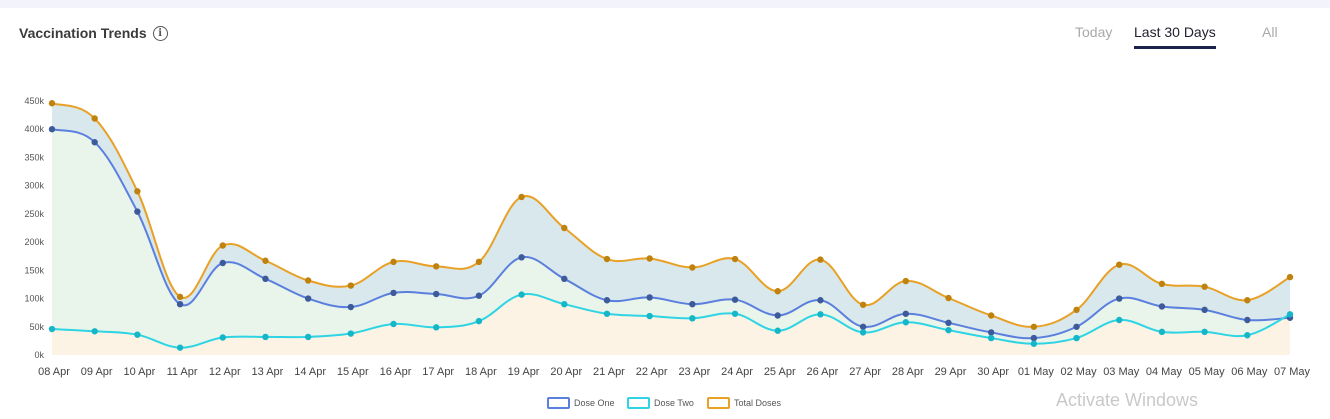  Describe the element at coordinates (865, 372) in the screenshot. I see `x-tick-label: 27 Apr` at that location.